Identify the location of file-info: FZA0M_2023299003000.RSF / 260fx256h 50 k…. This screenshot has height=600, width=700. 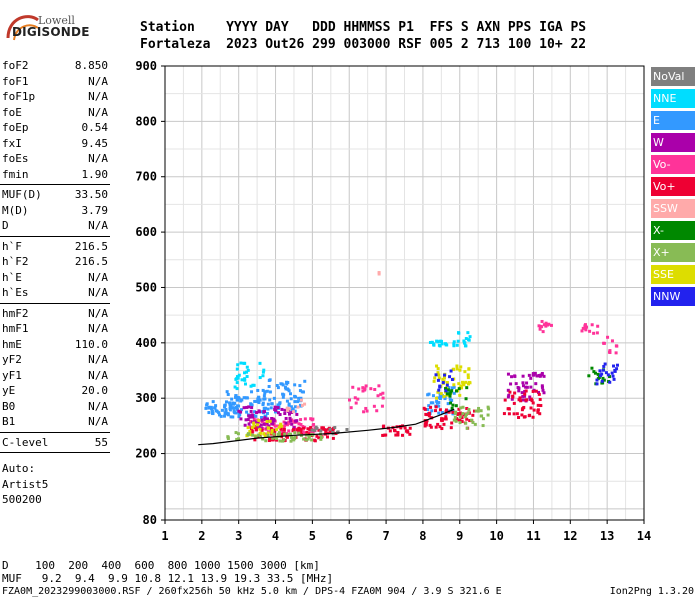
(252, 591).